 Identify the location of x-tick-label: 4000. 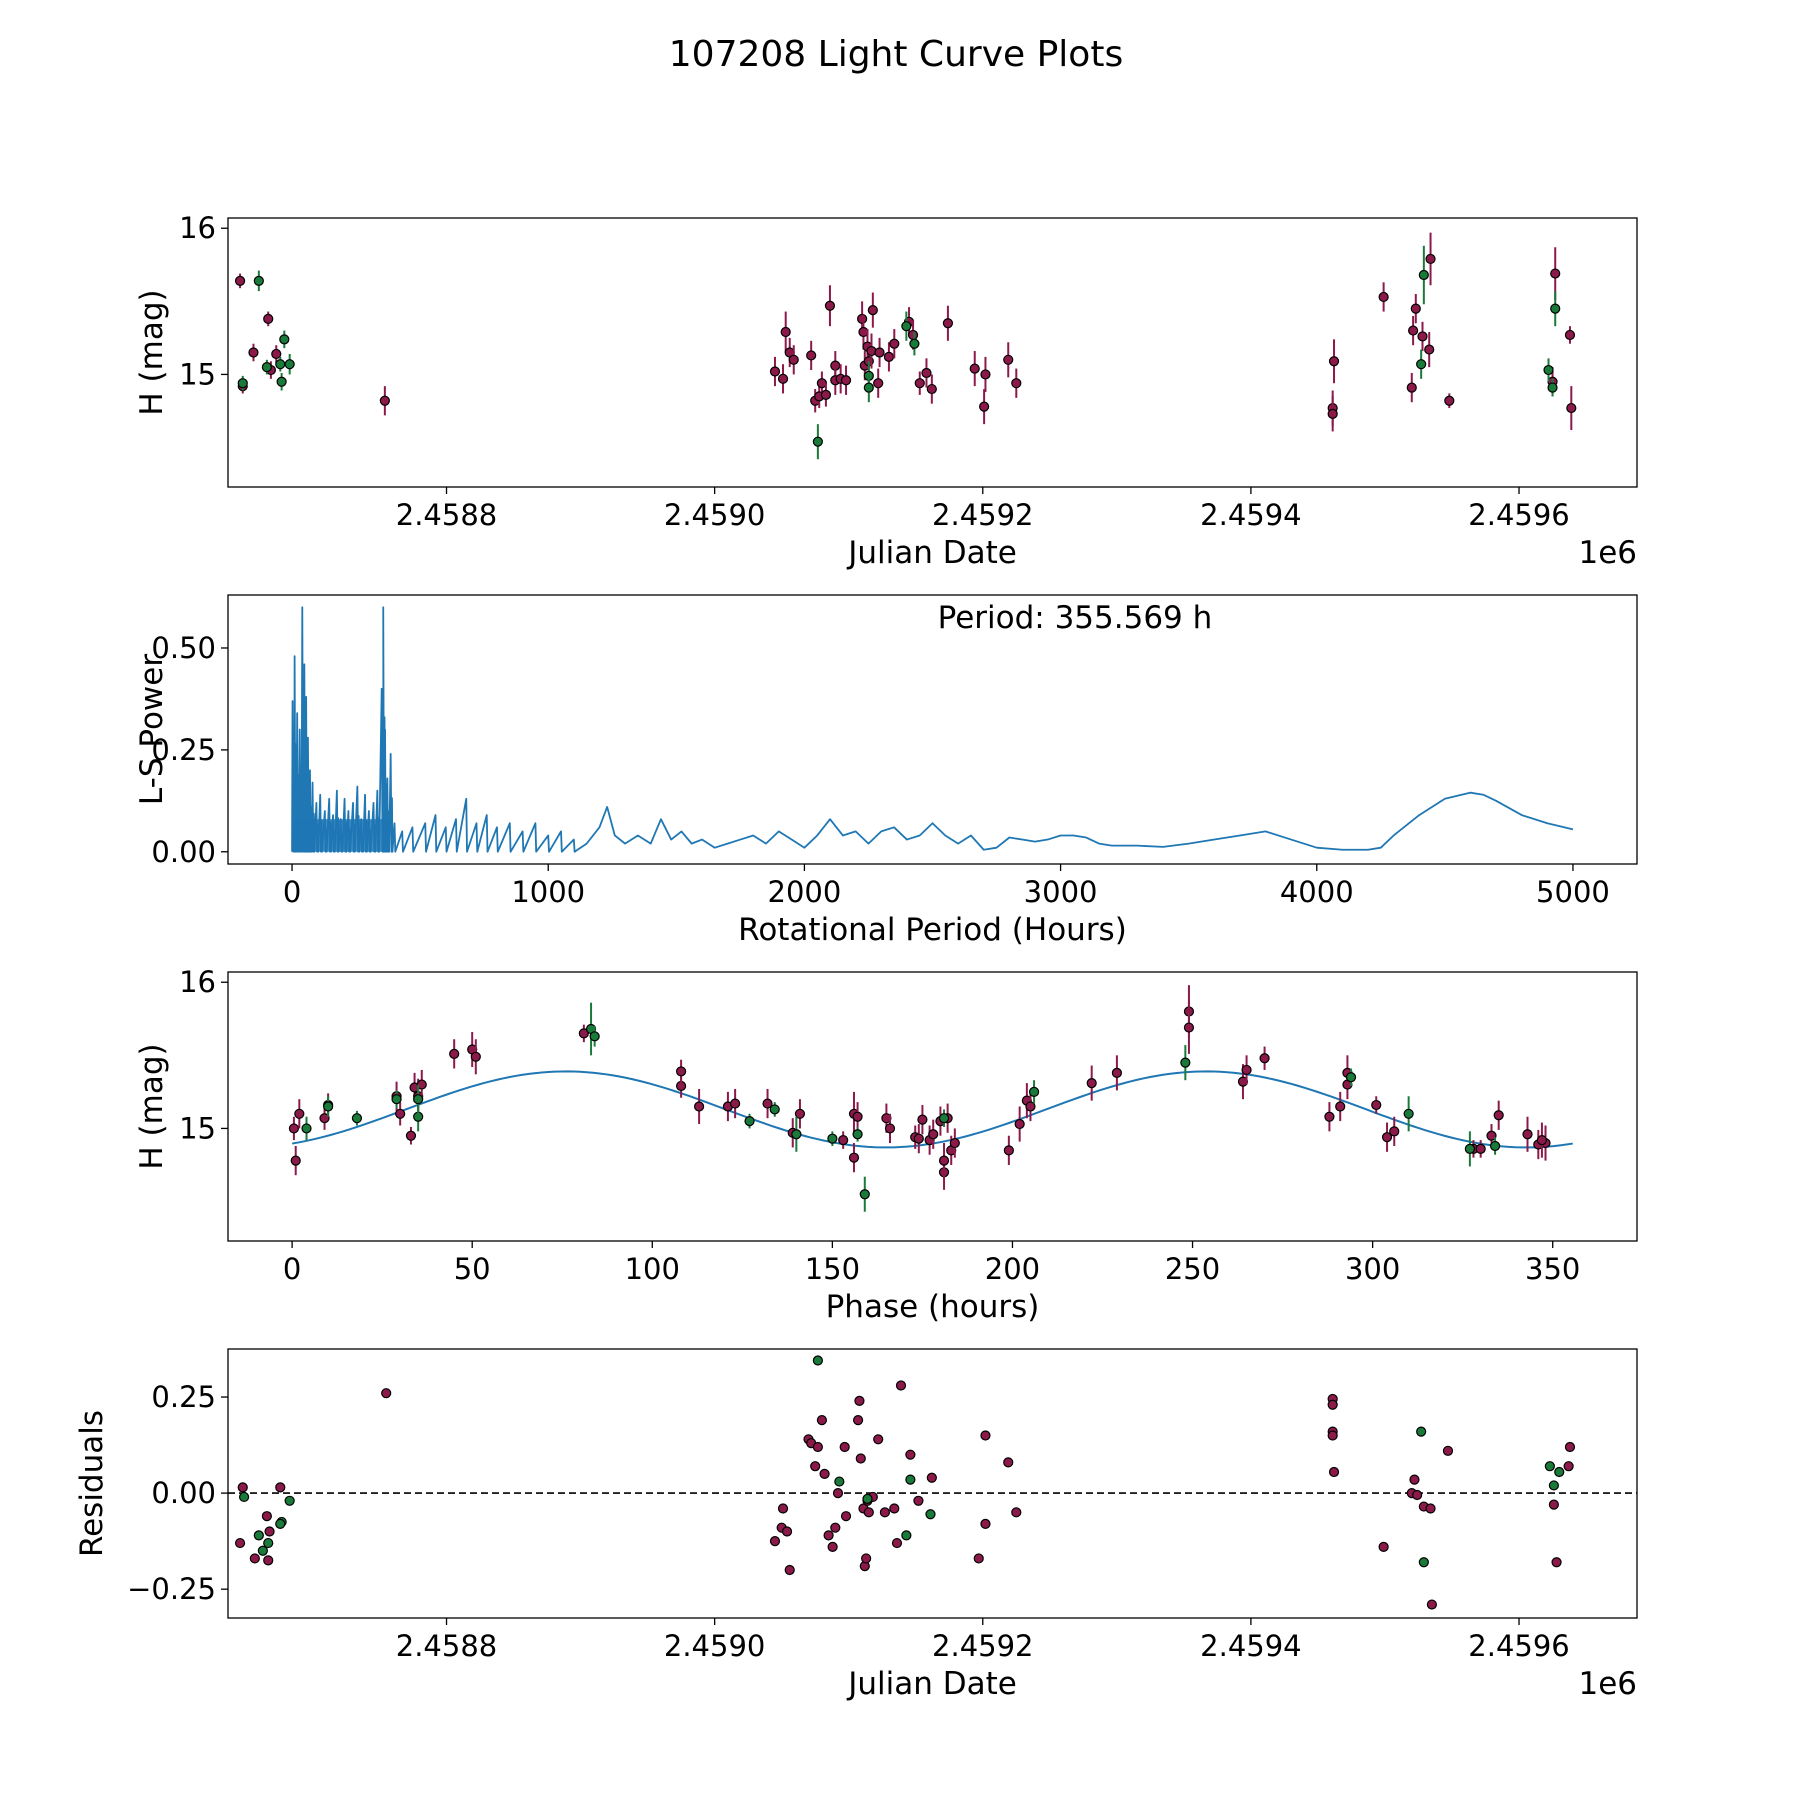
(1317, 892).